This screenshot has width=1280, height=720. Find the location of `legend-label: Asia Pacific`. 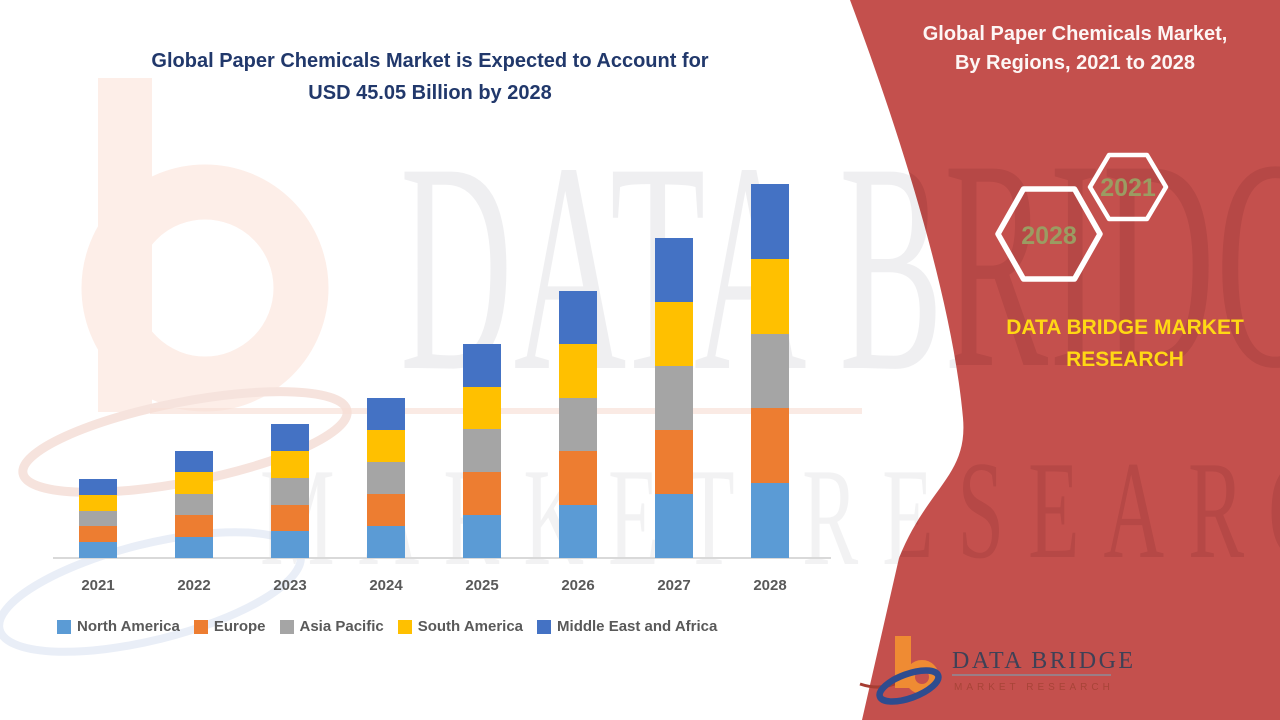

legend-label: Asia Pacific is located at coordinates (341, 626).